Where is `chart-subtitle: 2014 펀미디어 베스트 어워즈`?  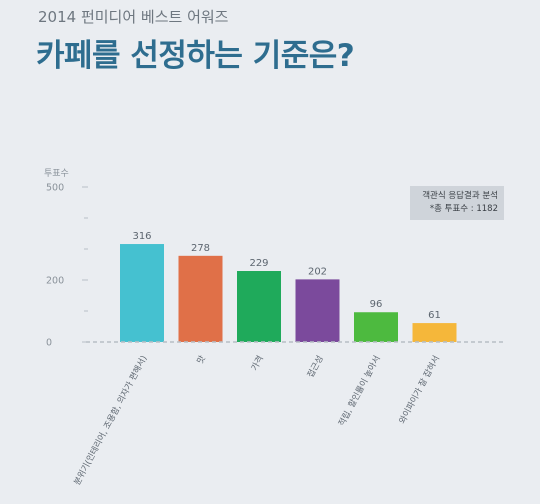 chart-subtitle: 2014 펀미디어 베스트 어워즈 is located at coordinates (133, 17).